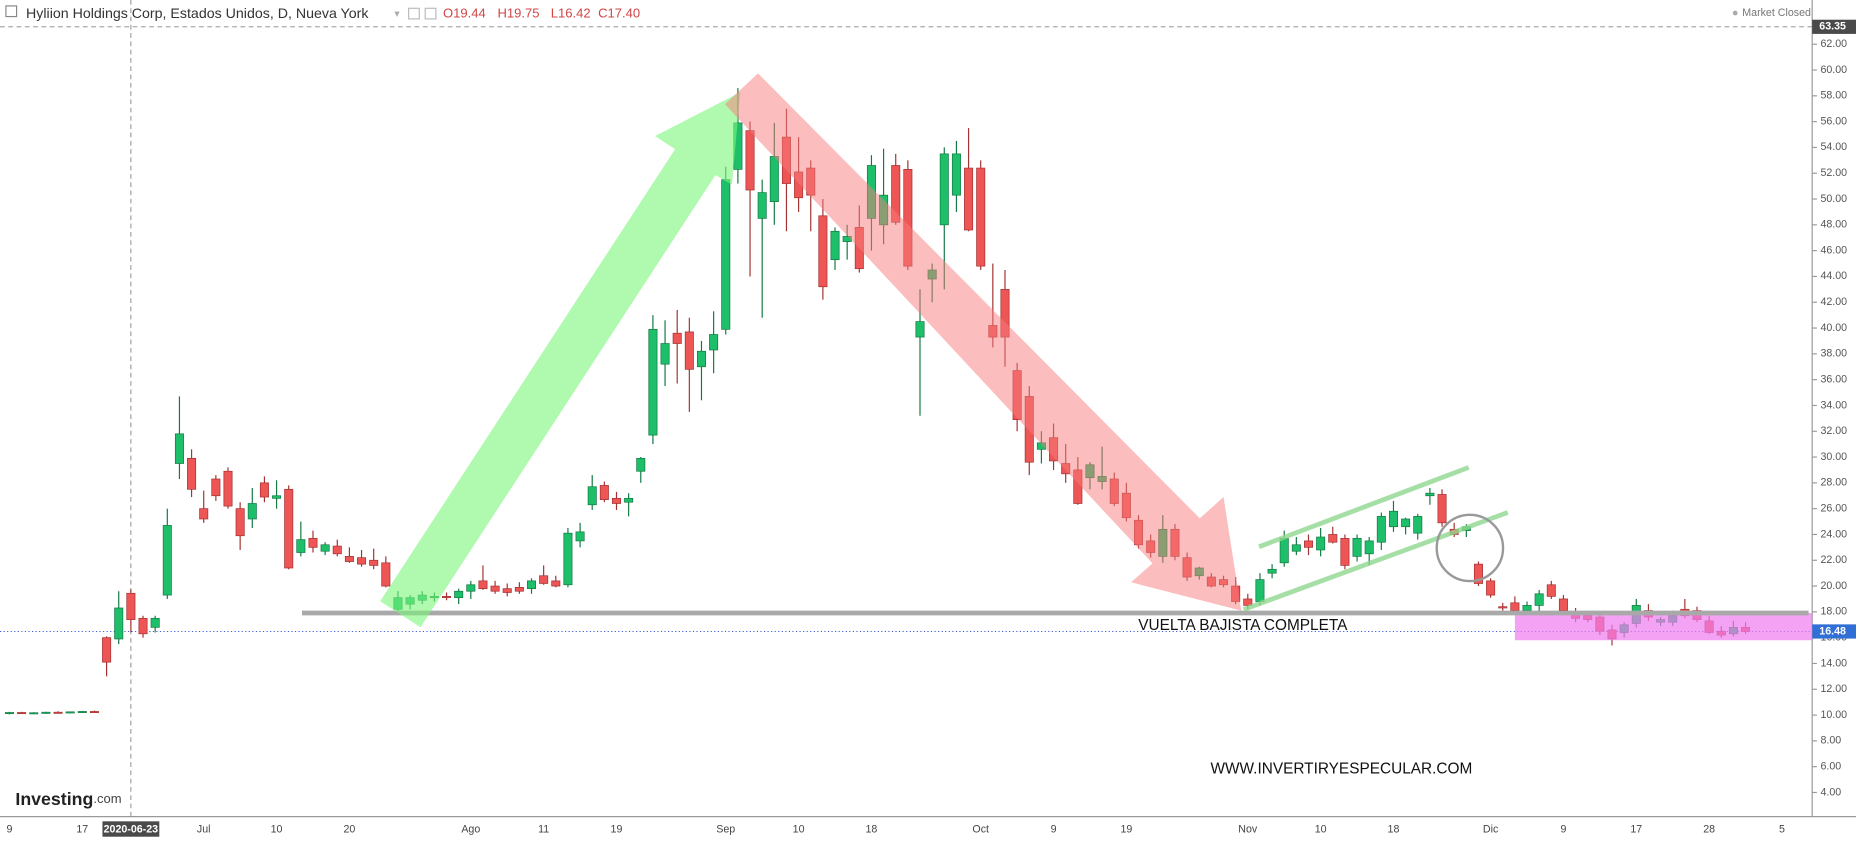  What do you see at coordinates (1782, 829) in the screenshot?
I see `x-tick-label: 5` at bounding box center [1782, 829].